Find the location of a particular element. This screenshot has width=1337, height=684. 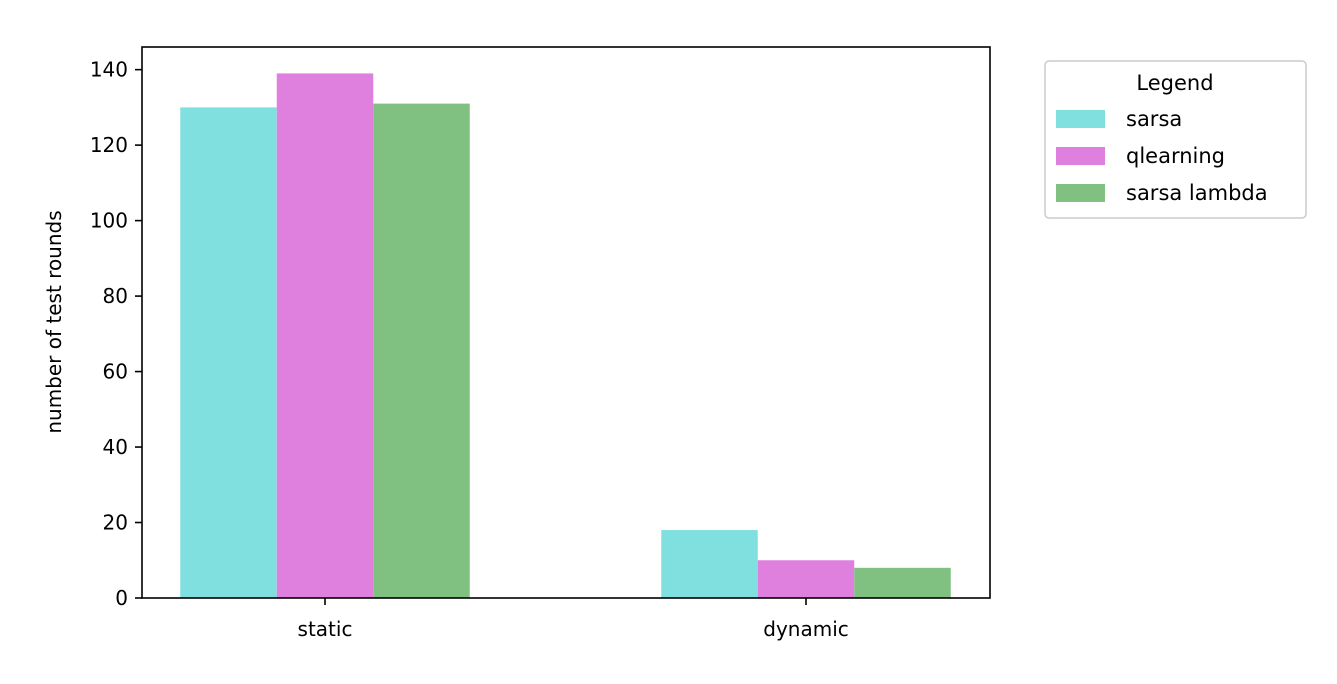

legend-items: sarsa qlearning sarsa lambda is located at coordinates (1162, 156).